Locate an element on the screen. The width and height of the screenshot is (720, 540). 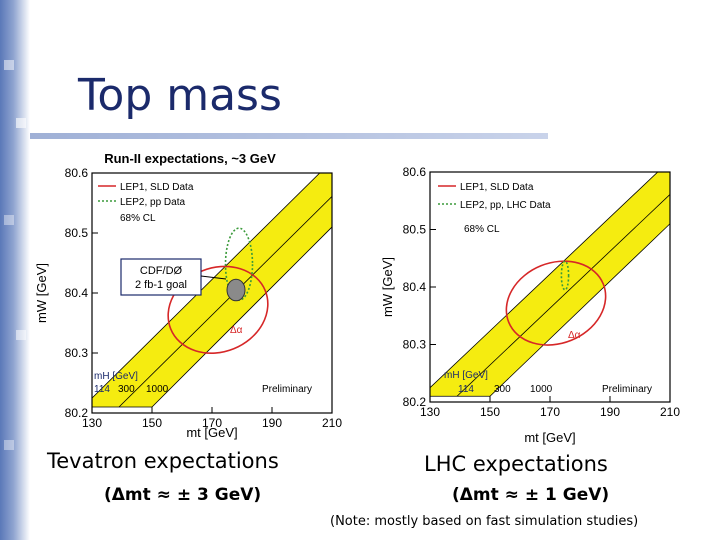
lhc-caption: LHC expectations is located at coordinates (516, 464).